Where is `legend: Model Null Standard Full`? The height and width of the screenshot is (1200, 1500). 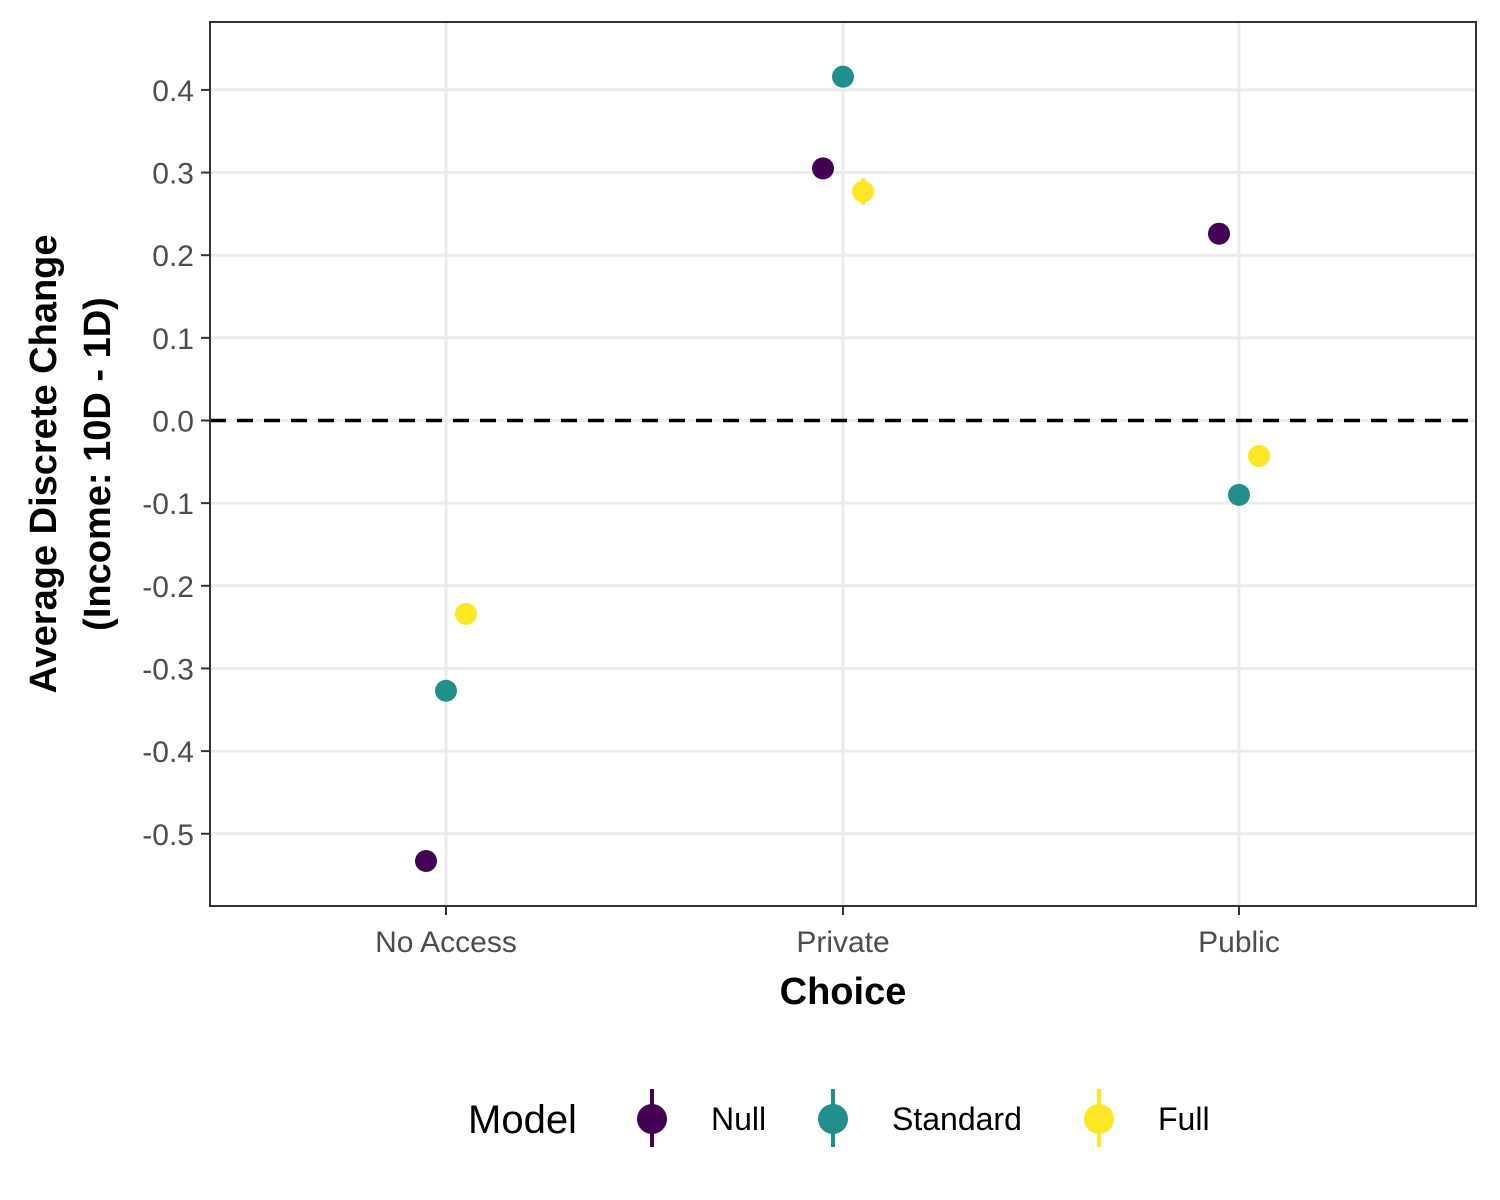
legend: Model Null Standard Full is located at coordinates (839, 1118).